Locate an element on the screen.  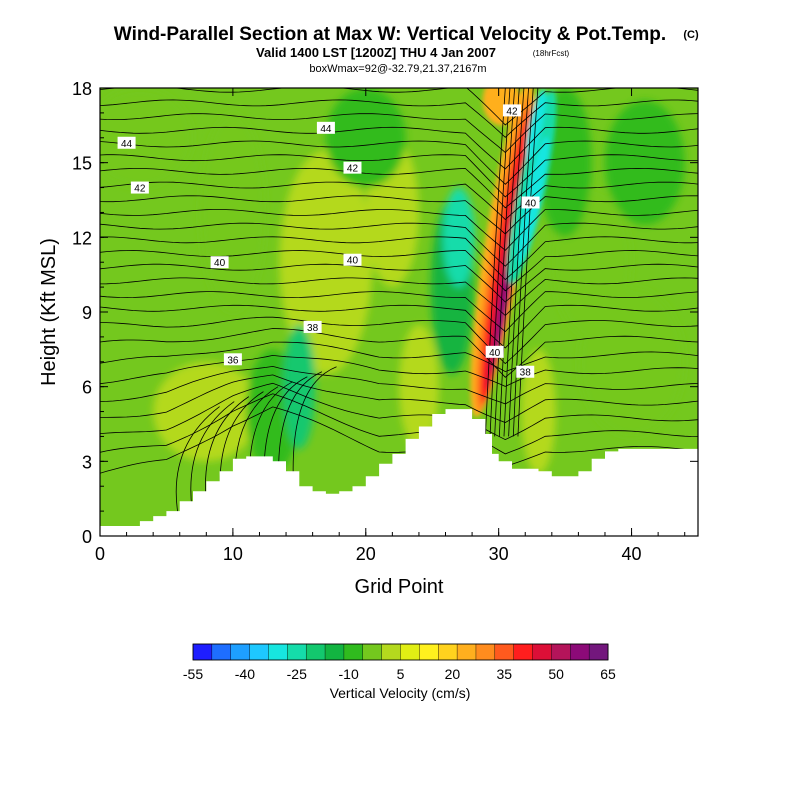
colorbar-tick-label: -55 is located at coordinates (193, 674).